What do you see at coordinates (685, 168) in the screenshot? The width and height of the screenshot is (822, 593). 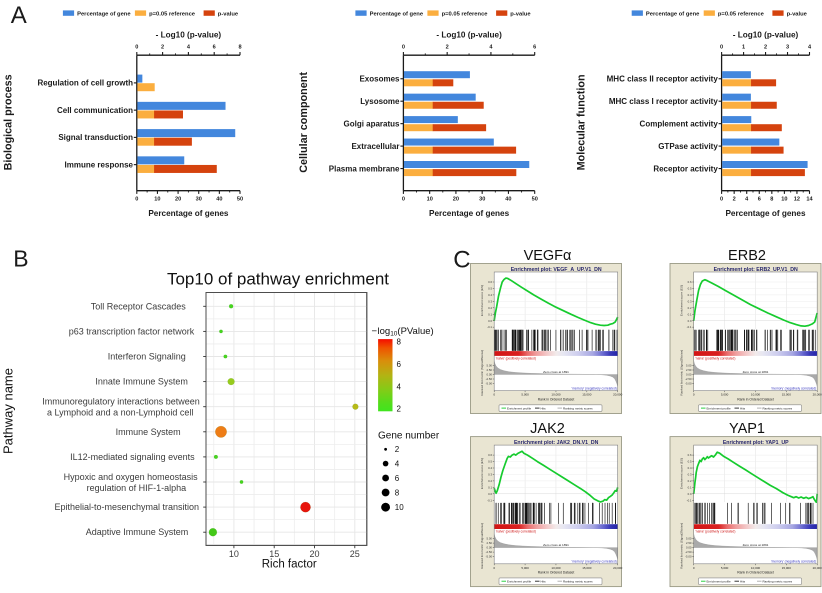 I see `svg-text: Receptor activity` at bounding box center [685, 168].